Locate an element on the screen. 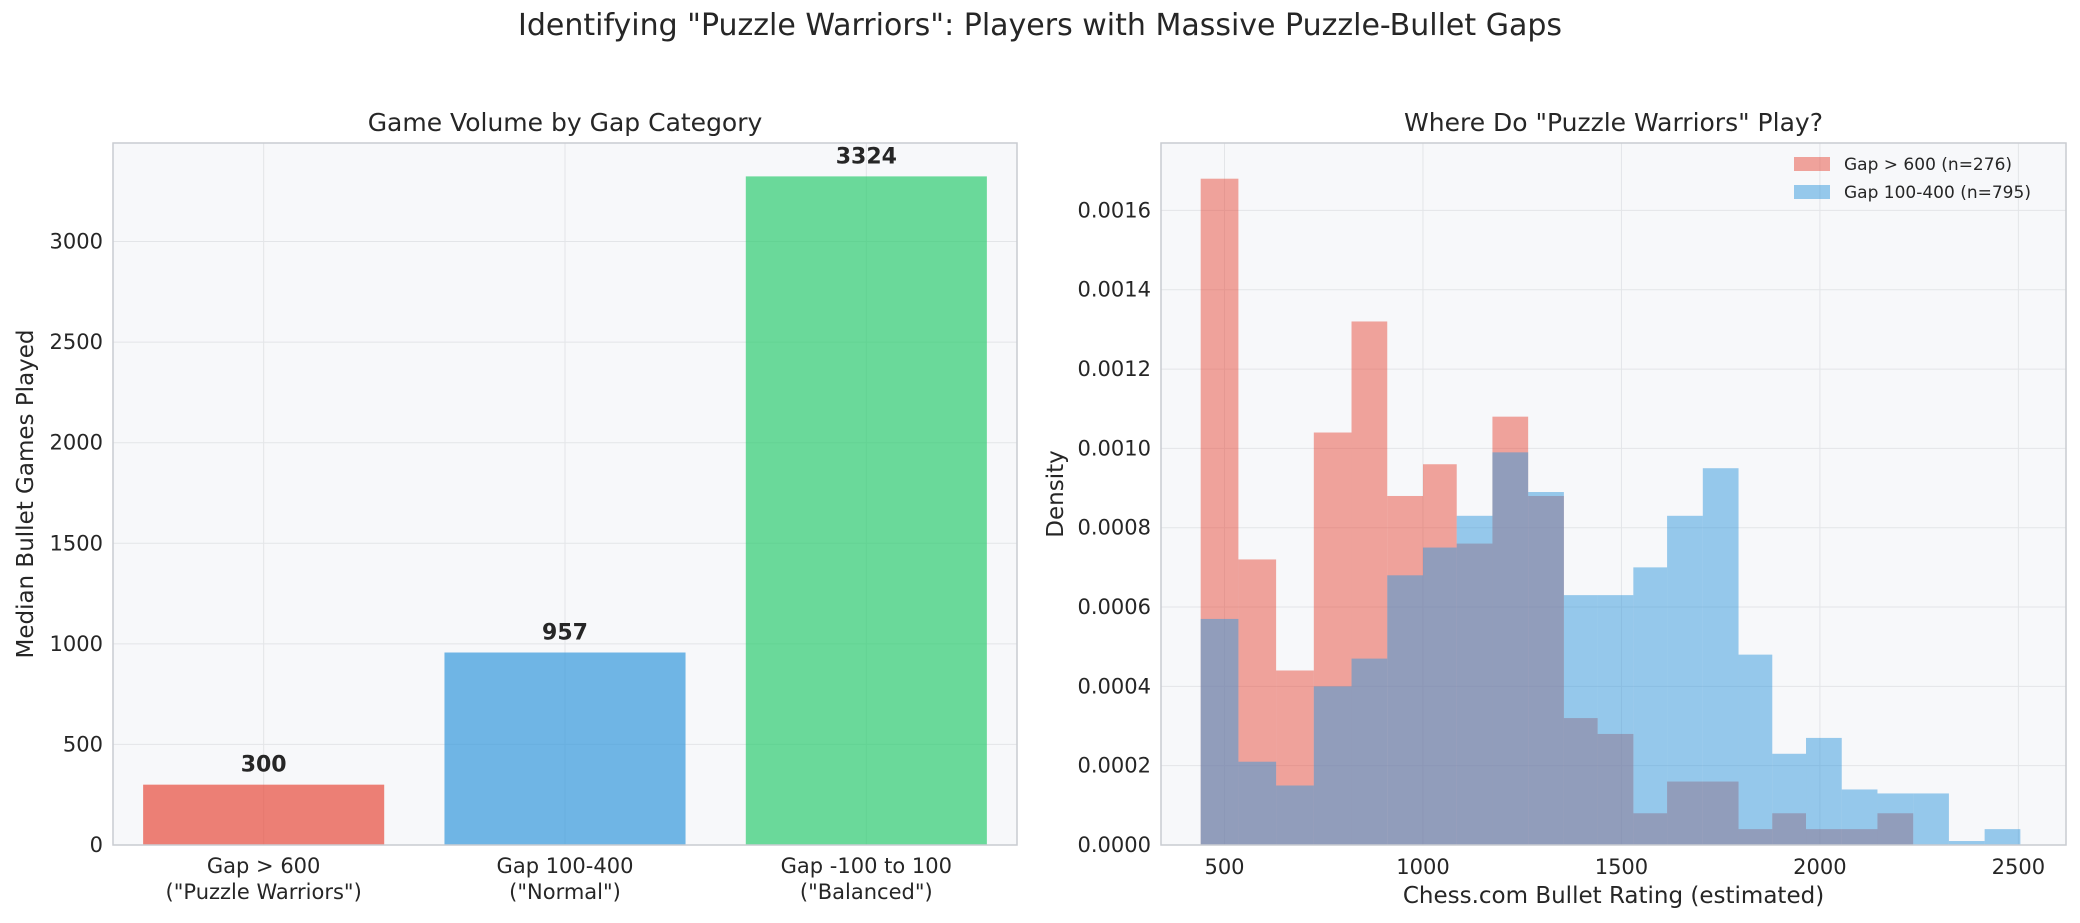 The width and height of the screenshot is (2080, 923). y-tick-label-1: 3000 is located at coordinates (76, 242).